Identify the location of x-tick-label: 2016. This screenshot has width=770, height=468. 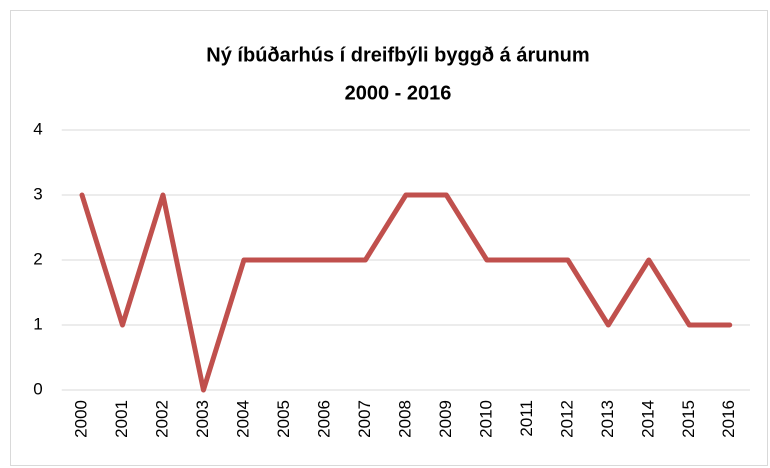
(728, 419).